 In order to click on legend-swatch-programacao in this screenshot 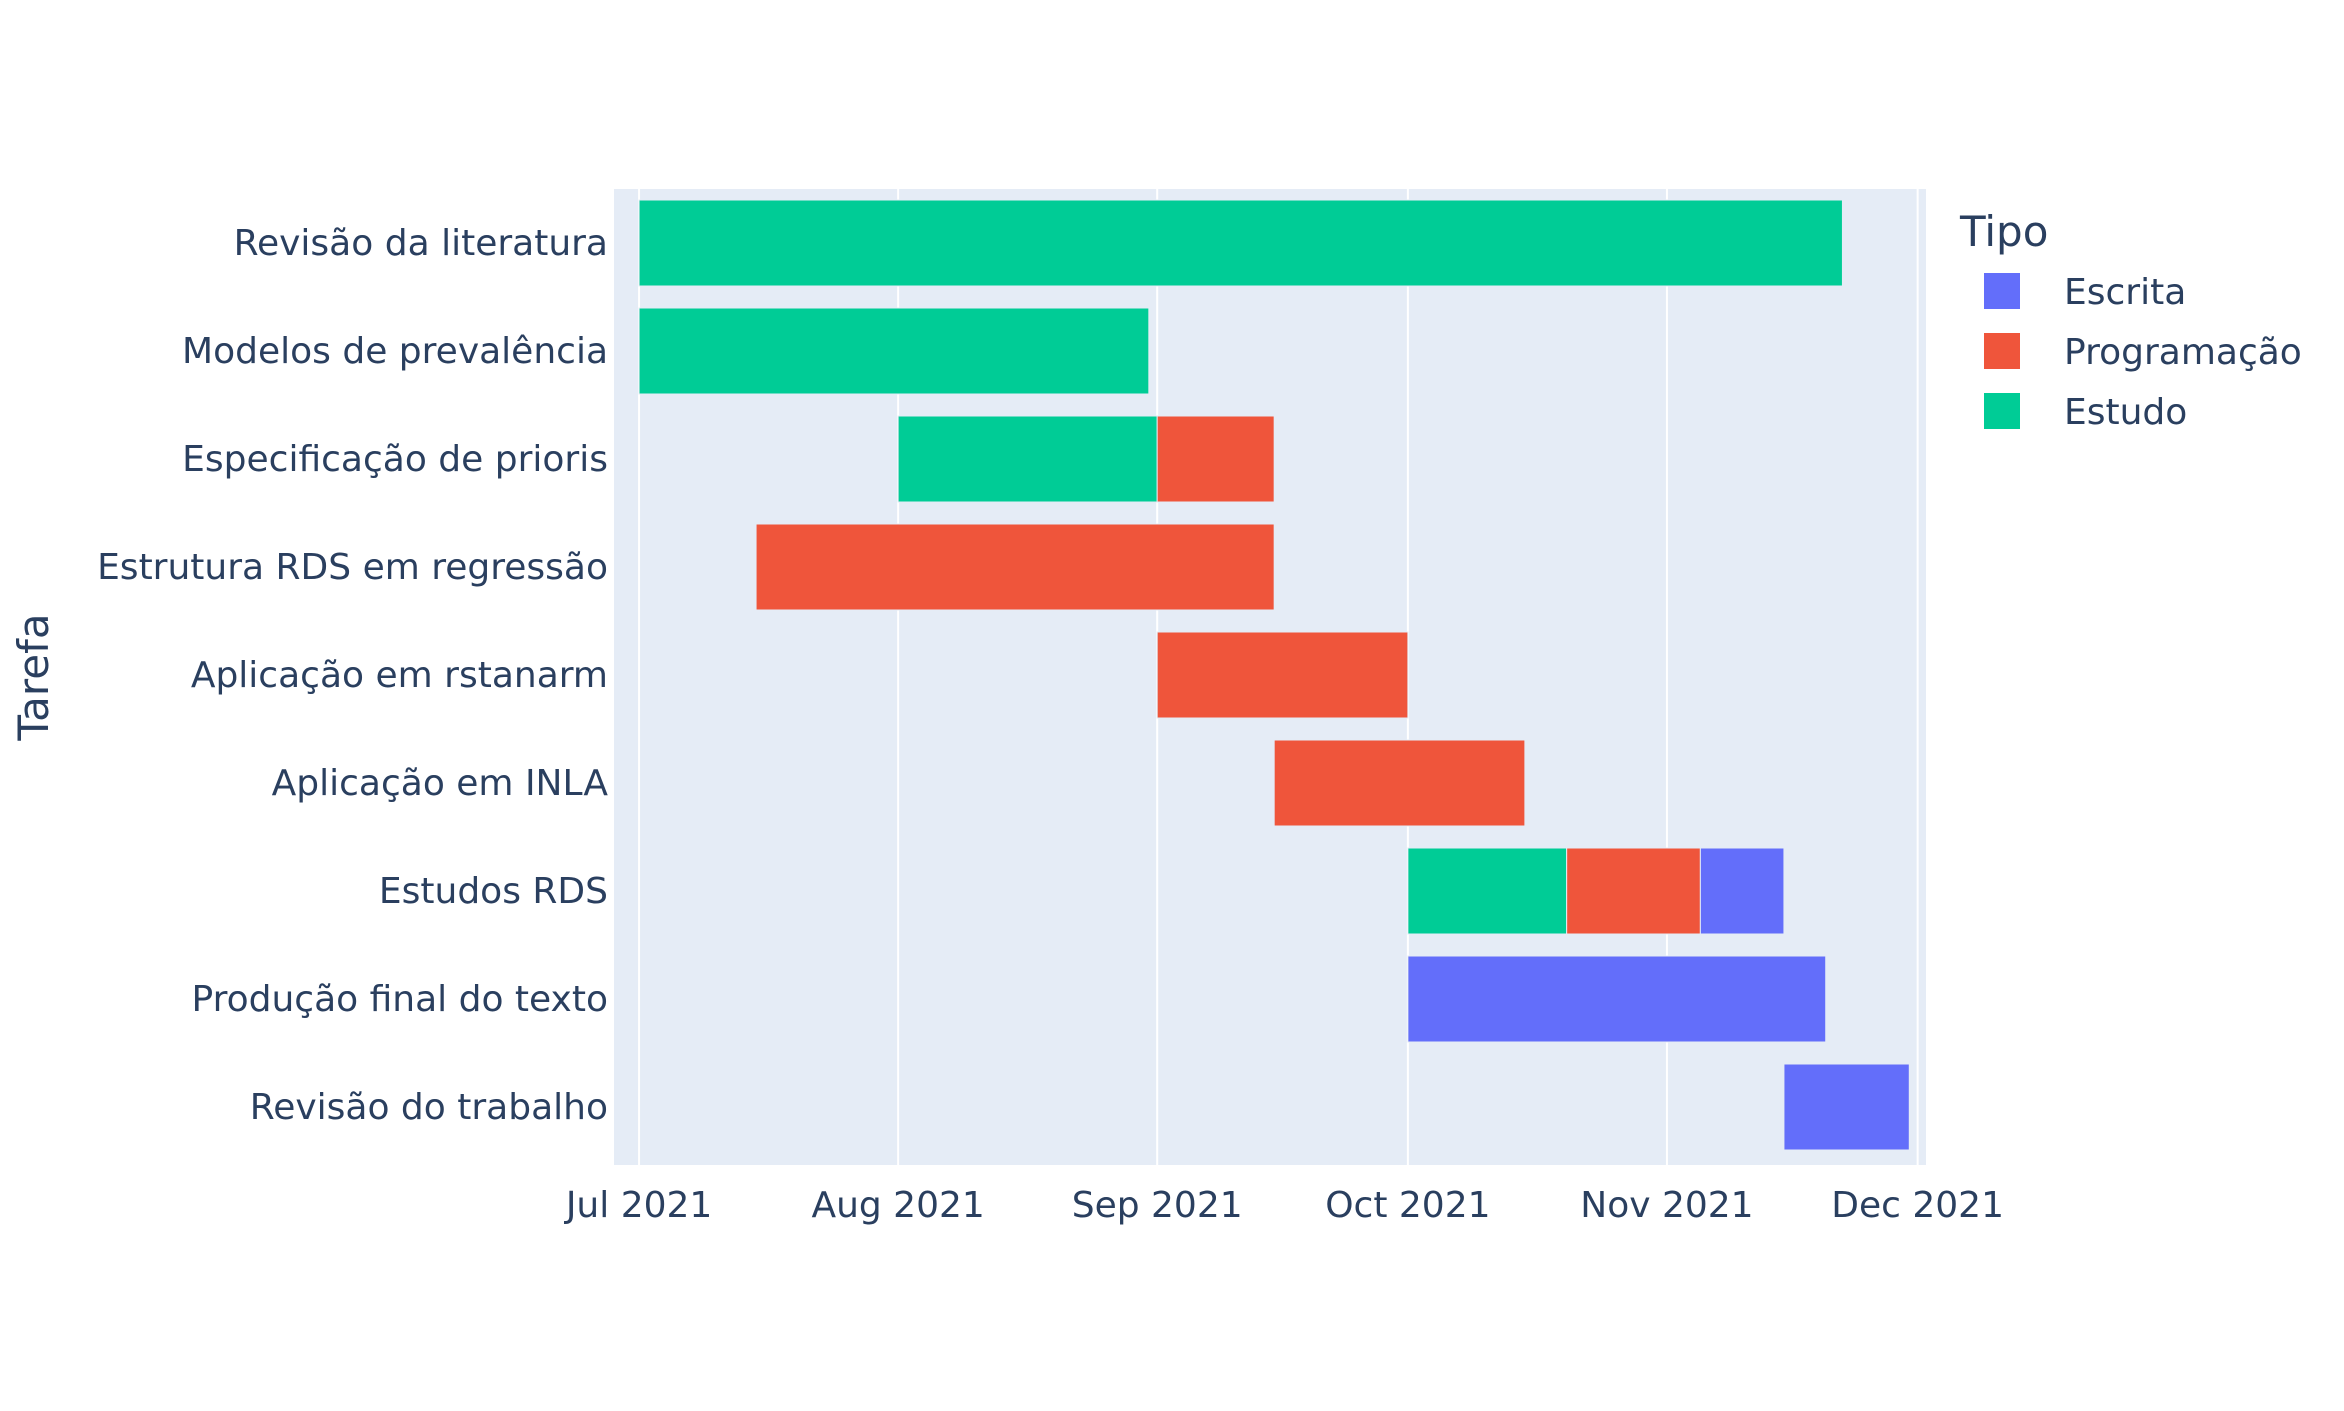, I will do `click(2002, 351)`.